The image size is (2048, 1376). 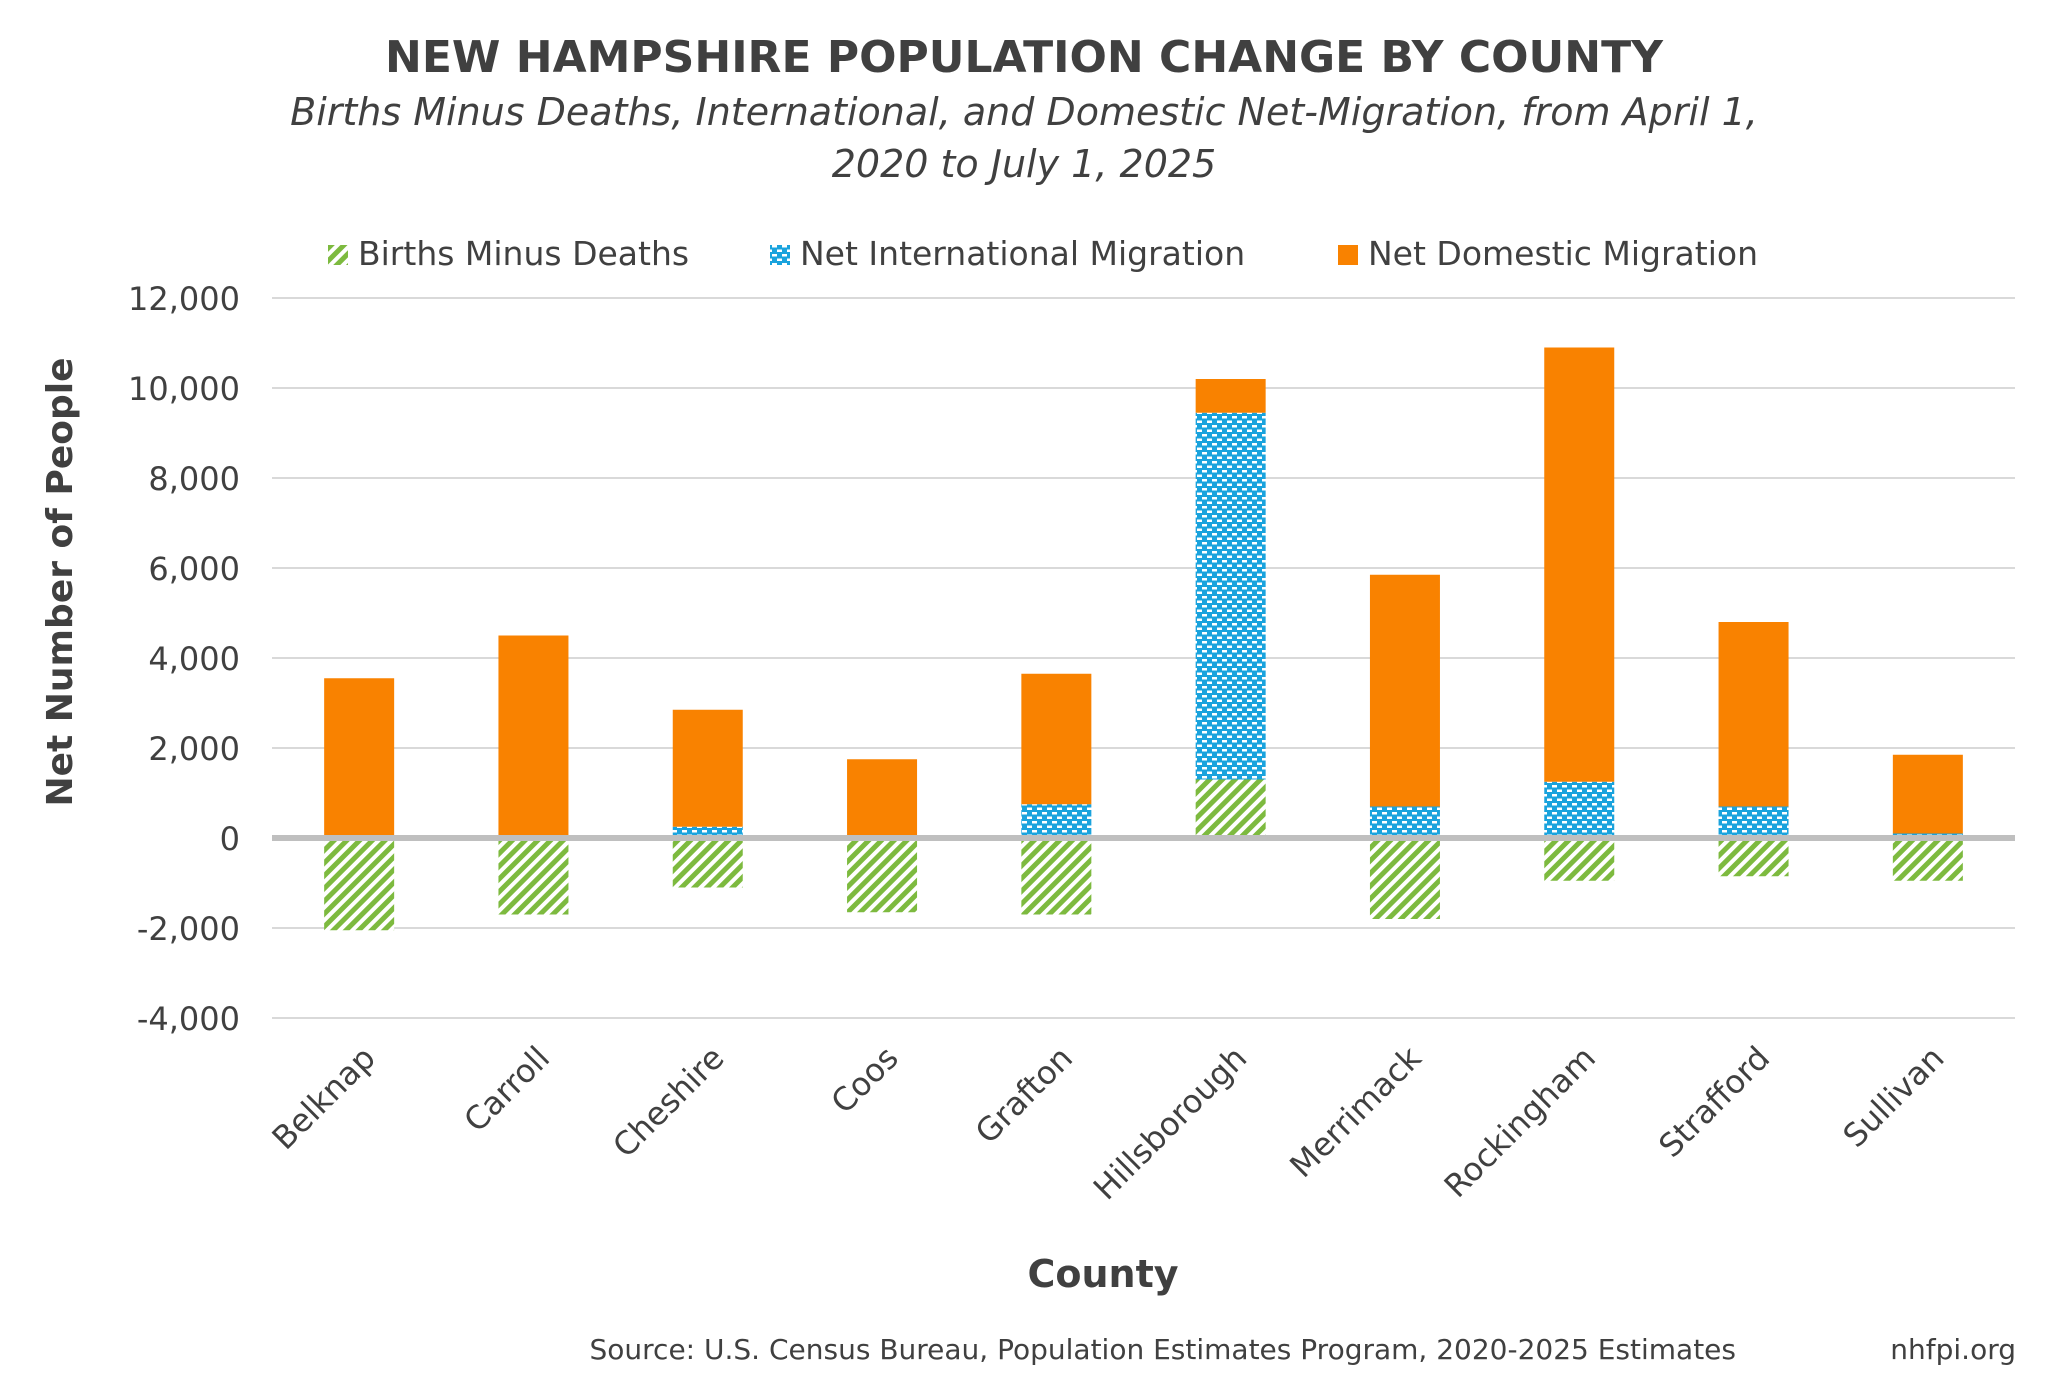 I want to click on y-tick-label: 4,000, so click(x=194, y=659).